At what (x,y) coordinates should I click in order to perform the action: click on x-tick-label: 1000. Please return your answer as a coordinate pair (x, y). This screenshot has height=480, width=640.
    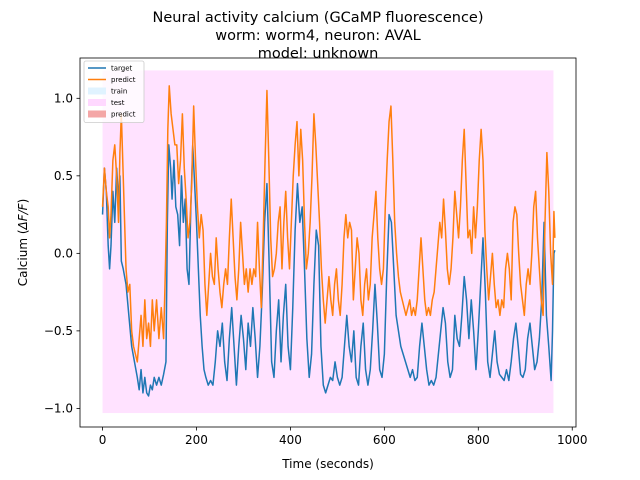
    Looking at the image, I should click on (572, 440).